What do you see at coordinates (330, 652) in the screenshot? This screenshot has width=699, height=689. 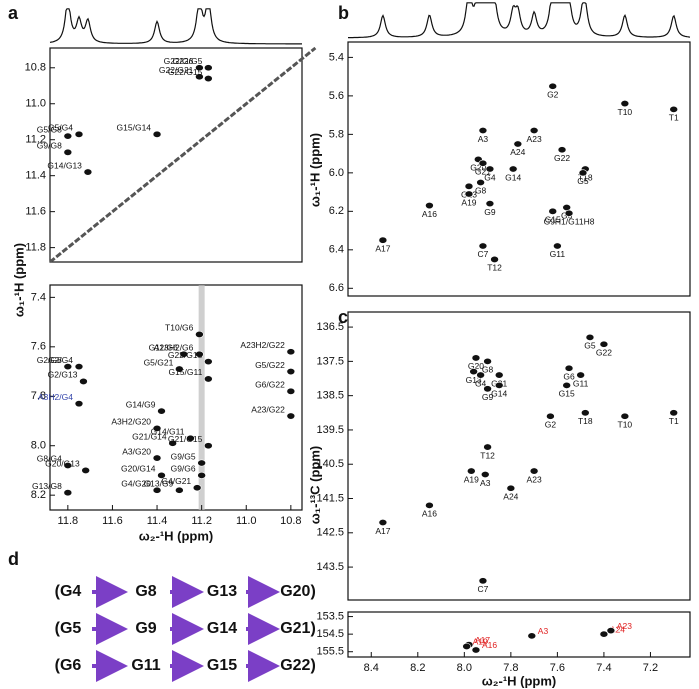 I see `y-tick-label: 155.5` at bounding box center [330, 652].